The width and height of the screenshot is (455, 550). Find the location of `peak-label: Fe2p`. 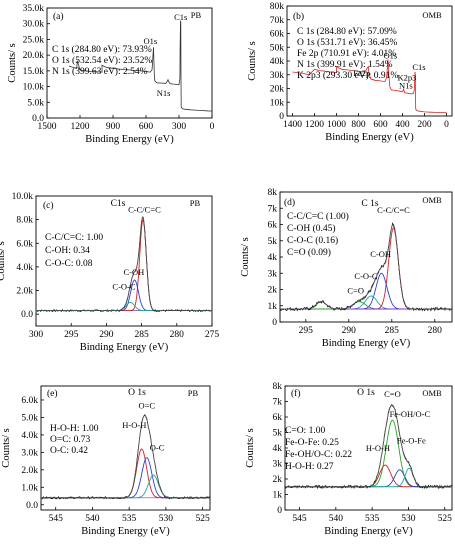

peak-label: Fe2p is located at coordinates (361, 73).